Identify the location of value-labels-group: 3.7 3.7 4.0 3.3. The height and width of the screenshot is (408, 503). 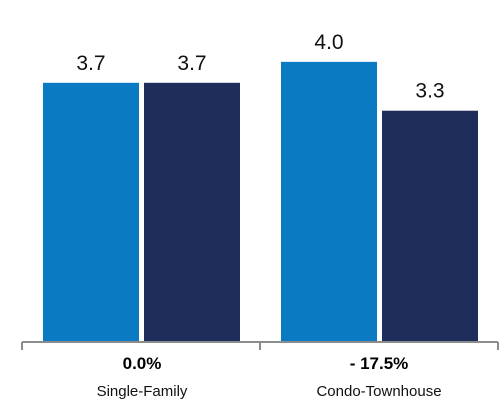
(260, 67).